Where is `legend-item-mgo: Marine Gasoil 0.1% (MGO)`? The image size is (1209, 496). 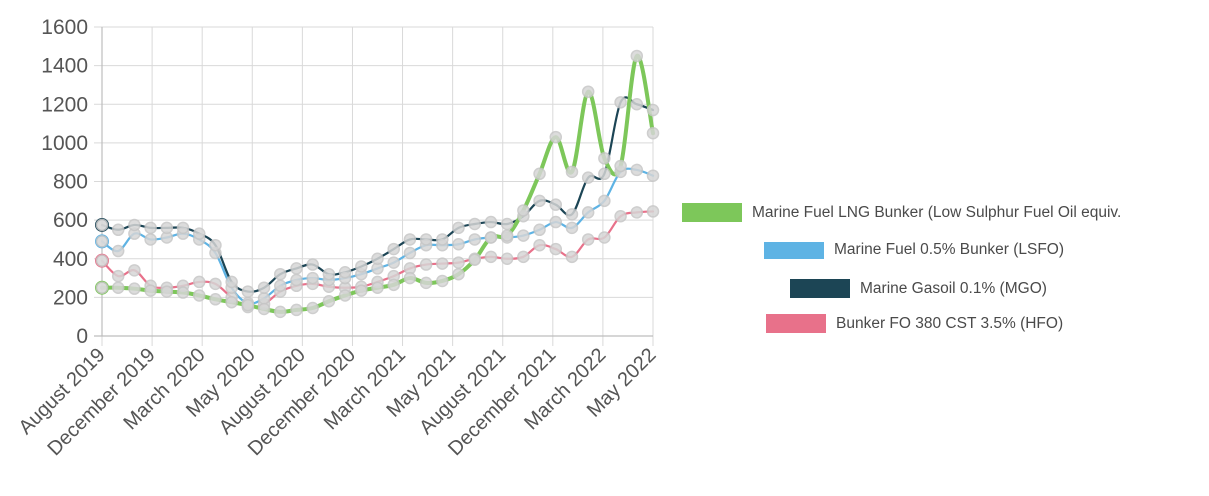 legend-item-mgo: Marine Gasoil 0.1% (MGO) is located at coordinates (918, 288).